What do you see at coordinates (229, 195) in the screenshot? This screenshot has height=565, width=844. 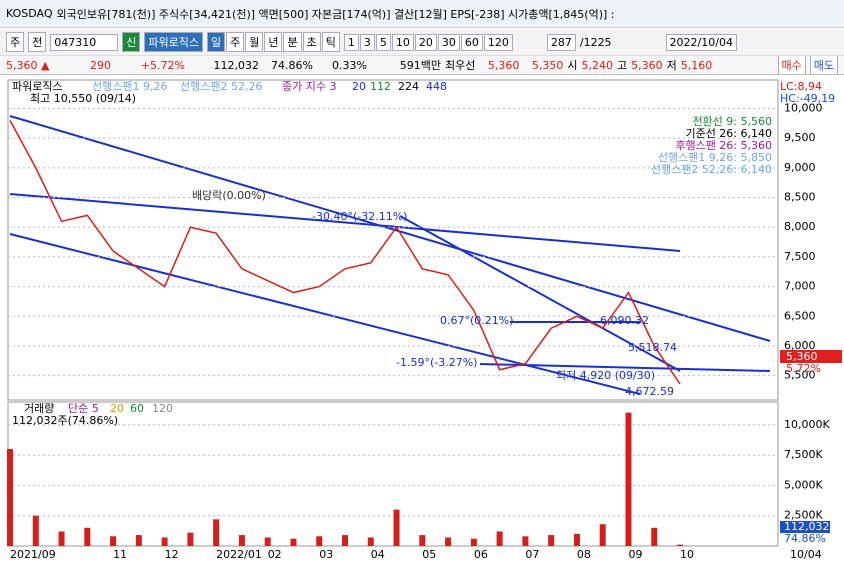 I see `annotation: 배당락(0.00%)` at bounding box center [229, 195].